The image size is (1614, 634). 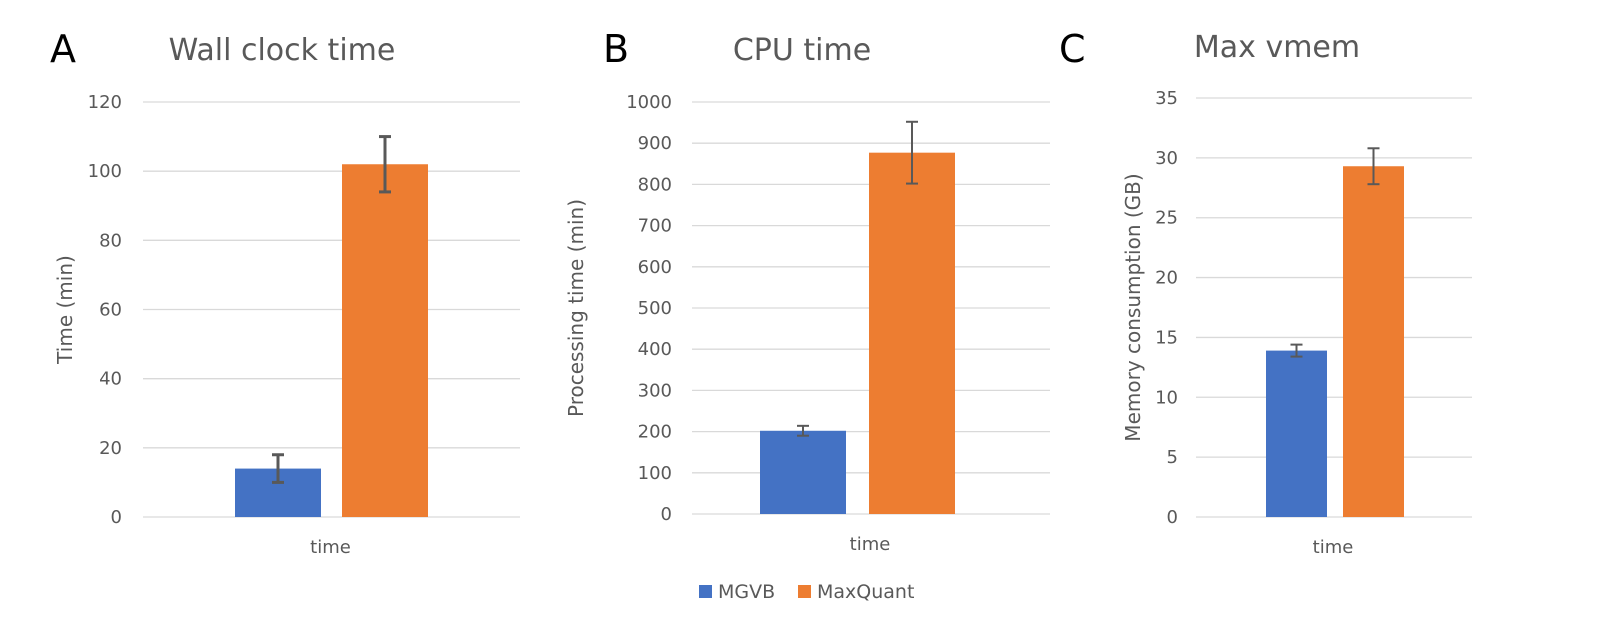 I want to click on y-tick-label: 30, so click(x=1166, y=158).